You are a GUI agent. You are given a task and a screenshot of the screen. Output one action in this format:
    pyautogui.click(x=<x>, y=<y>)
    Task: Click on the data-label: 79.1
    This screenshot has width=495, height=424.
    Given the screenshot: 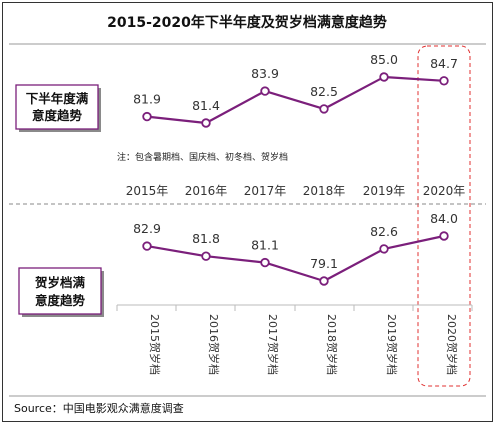 What is the action you would take?
    pyautogui.click(x=324, y=263)
    